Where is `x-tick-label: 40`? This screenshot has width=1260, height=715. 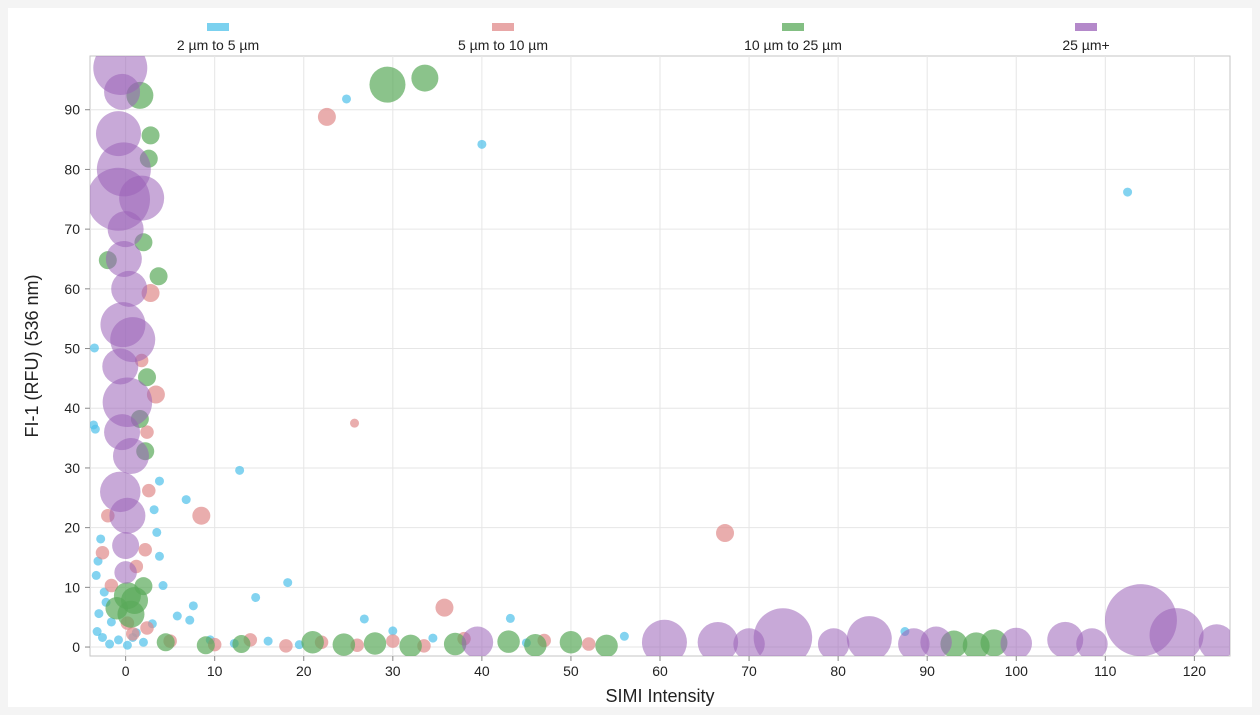
x-tick-label: 40 is located at coordinates (482, 671).